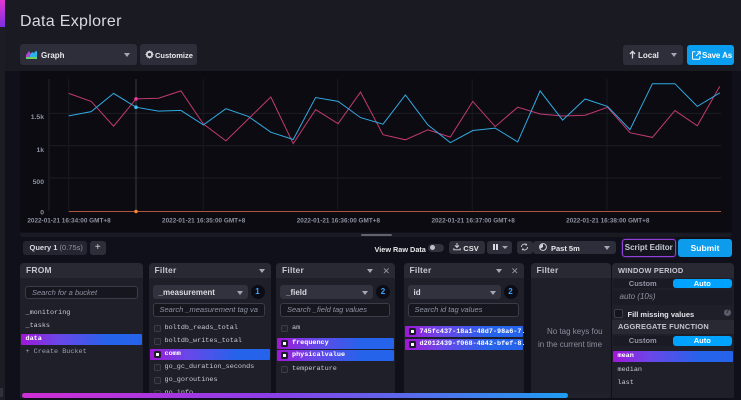 The width and height of the screenshot is (741, 400). What do you see at coordinates (69, 221) in the screenshot?
I see `svg-text: 2022-01-21 16:34:00 GMT+8` at bounding box center [69, 221].